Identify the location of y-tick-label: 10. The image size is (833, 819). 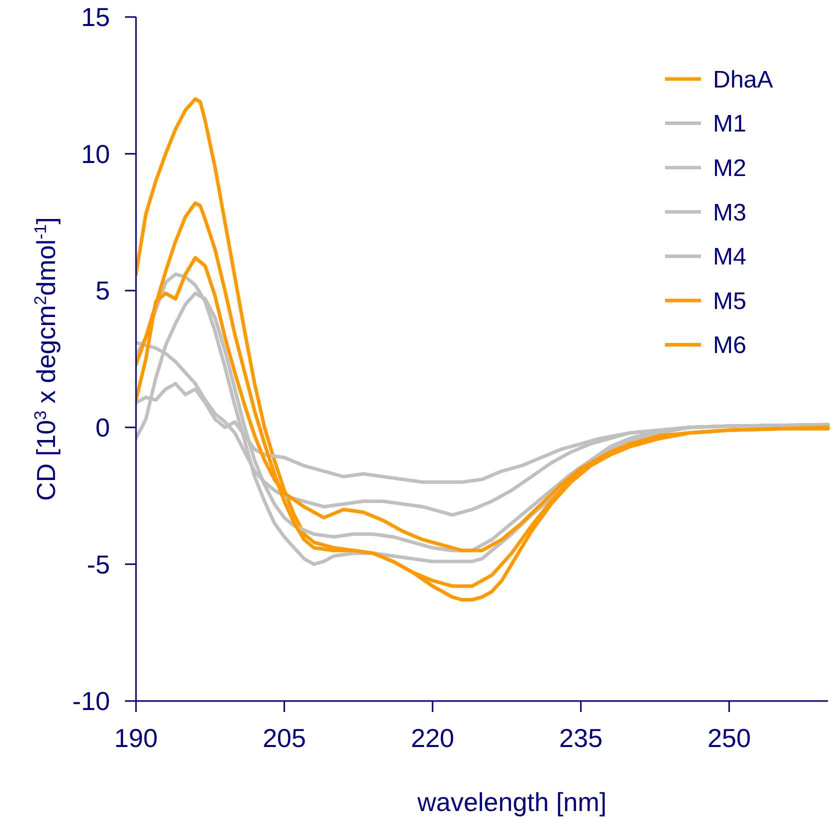
(95, 153).